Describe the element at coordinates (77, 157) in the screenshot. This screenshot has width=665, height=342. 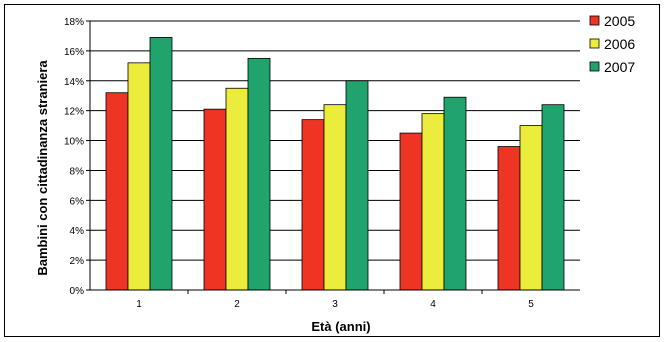
I see `y-axis-ticks: 0% 2% 4% 6% 8% 10% 12% 14% 16% 18%` at that location.